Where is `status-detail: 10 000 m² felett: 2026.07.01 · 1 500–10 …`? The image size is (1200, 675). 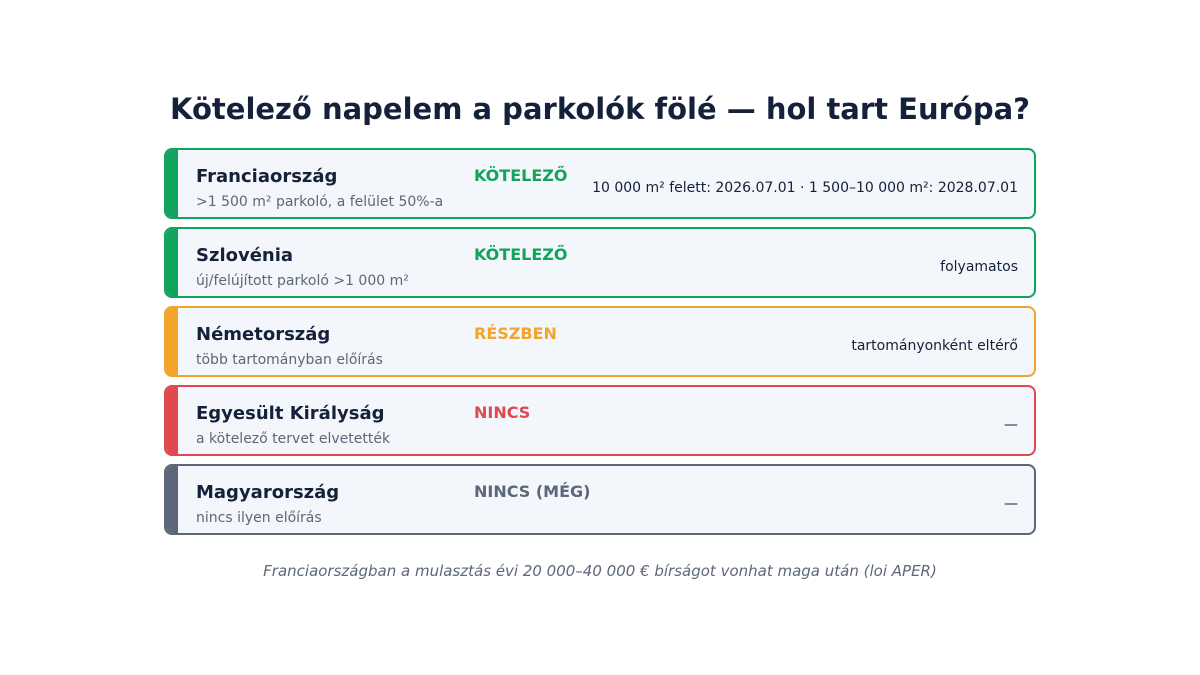
status-detail: 10 000 m² felett: 2026.07.01 · 1 500–10 … is located at coordinates (805, 188).